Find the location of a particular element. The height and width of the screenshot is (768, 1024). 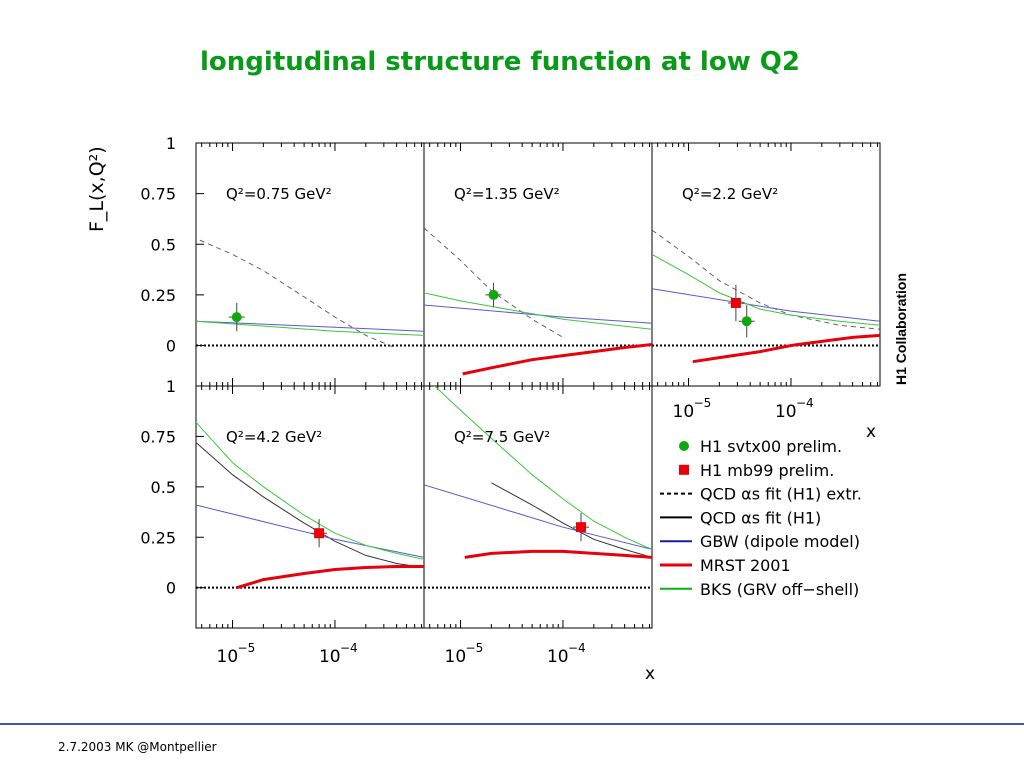

legend-item: H1 mb99 prelim. is located at coordinates (756, 470).